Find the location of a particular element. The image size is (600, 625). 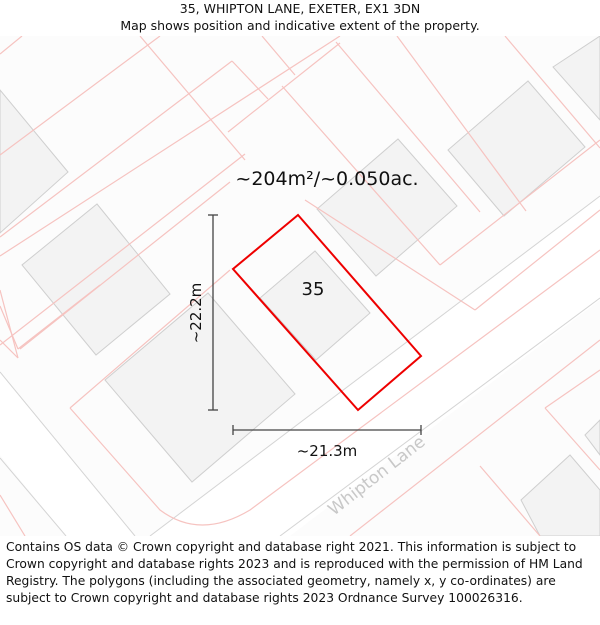

plot-number-label: 35 is located at coordinates (313, 289).